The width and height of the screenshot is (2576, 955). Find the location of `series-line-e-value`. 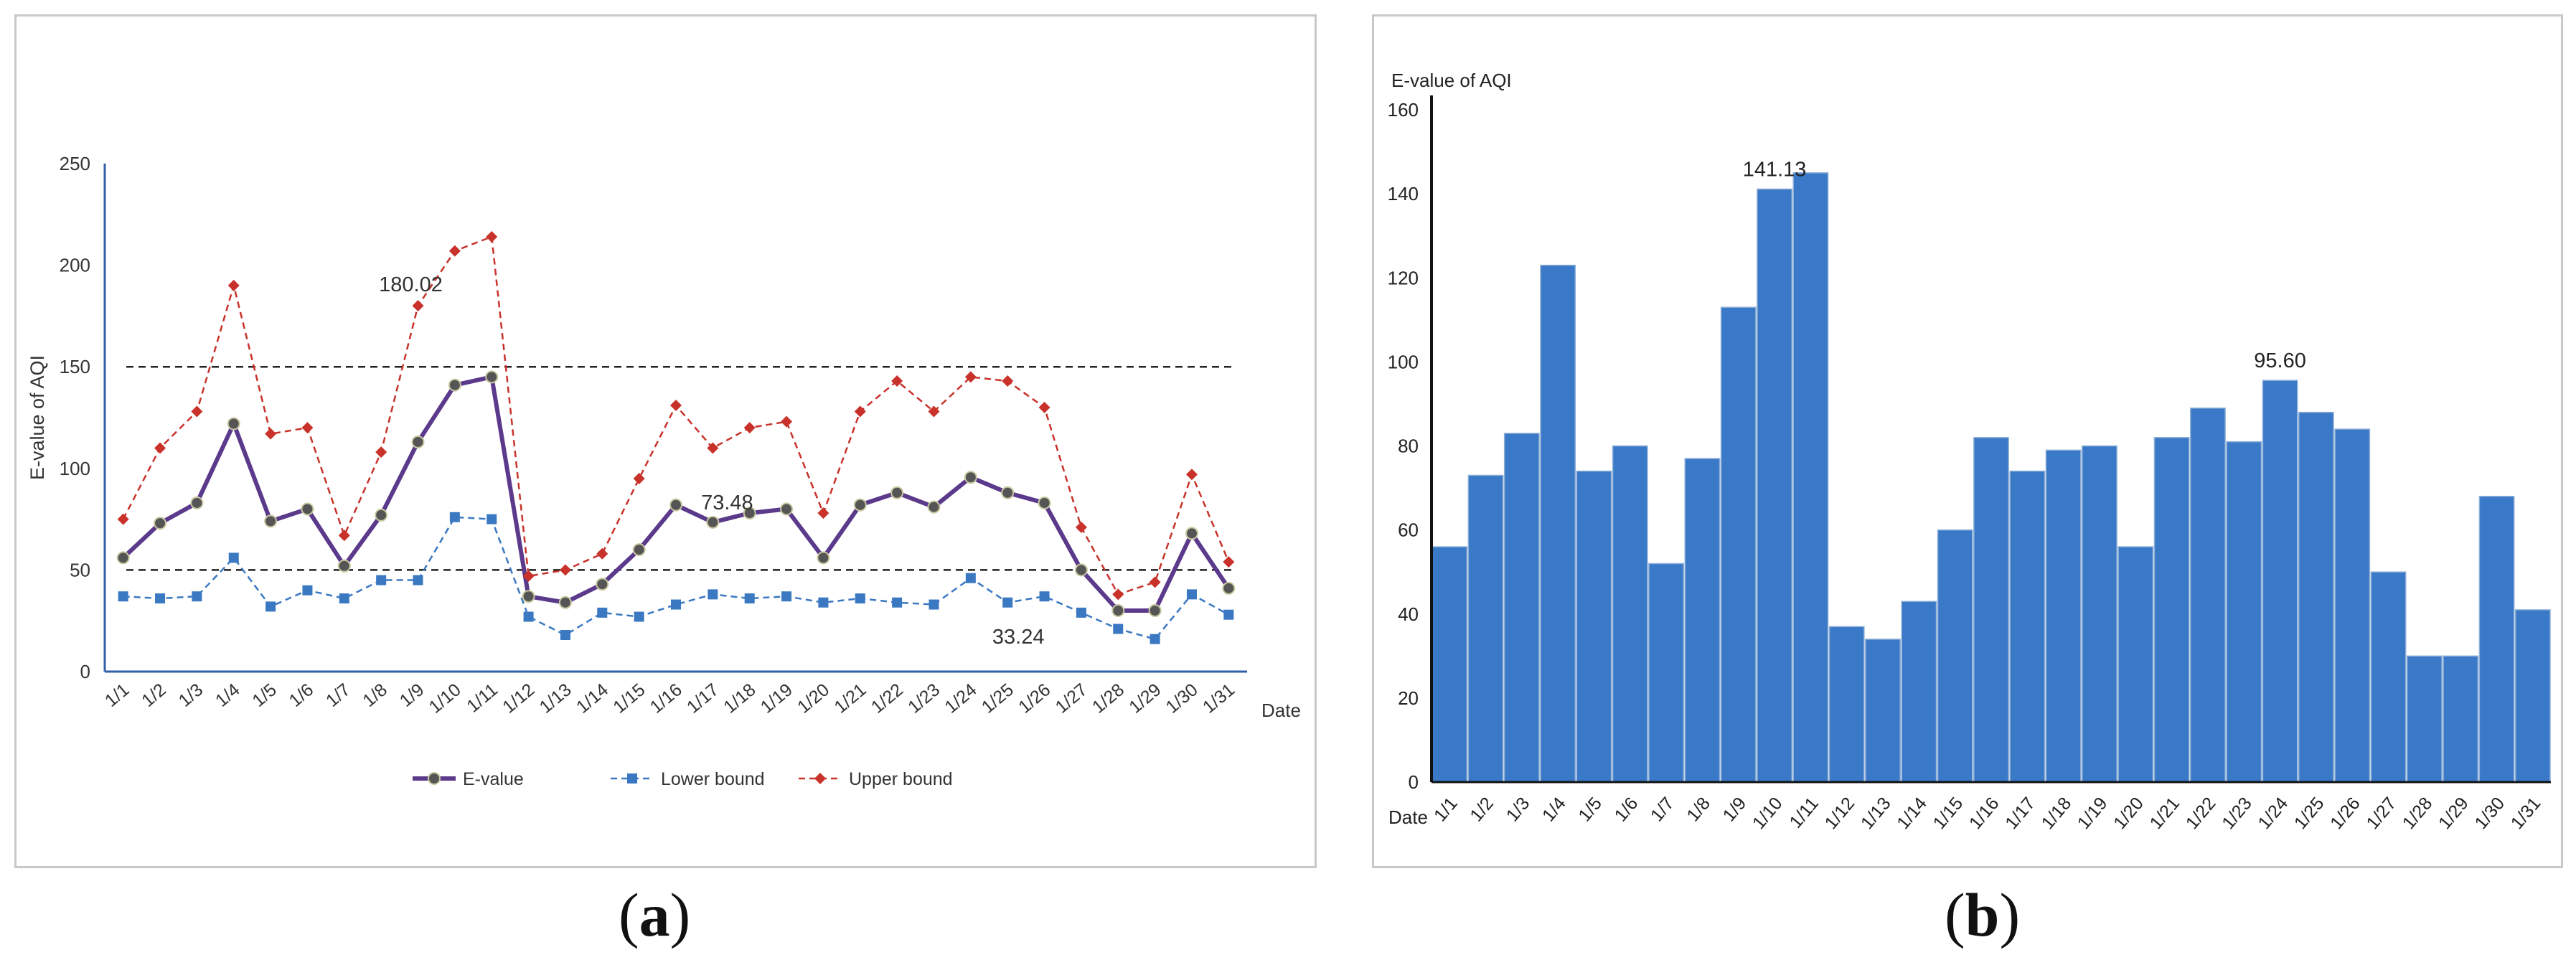

series-line-e-value is located at coordinates (676, 494).